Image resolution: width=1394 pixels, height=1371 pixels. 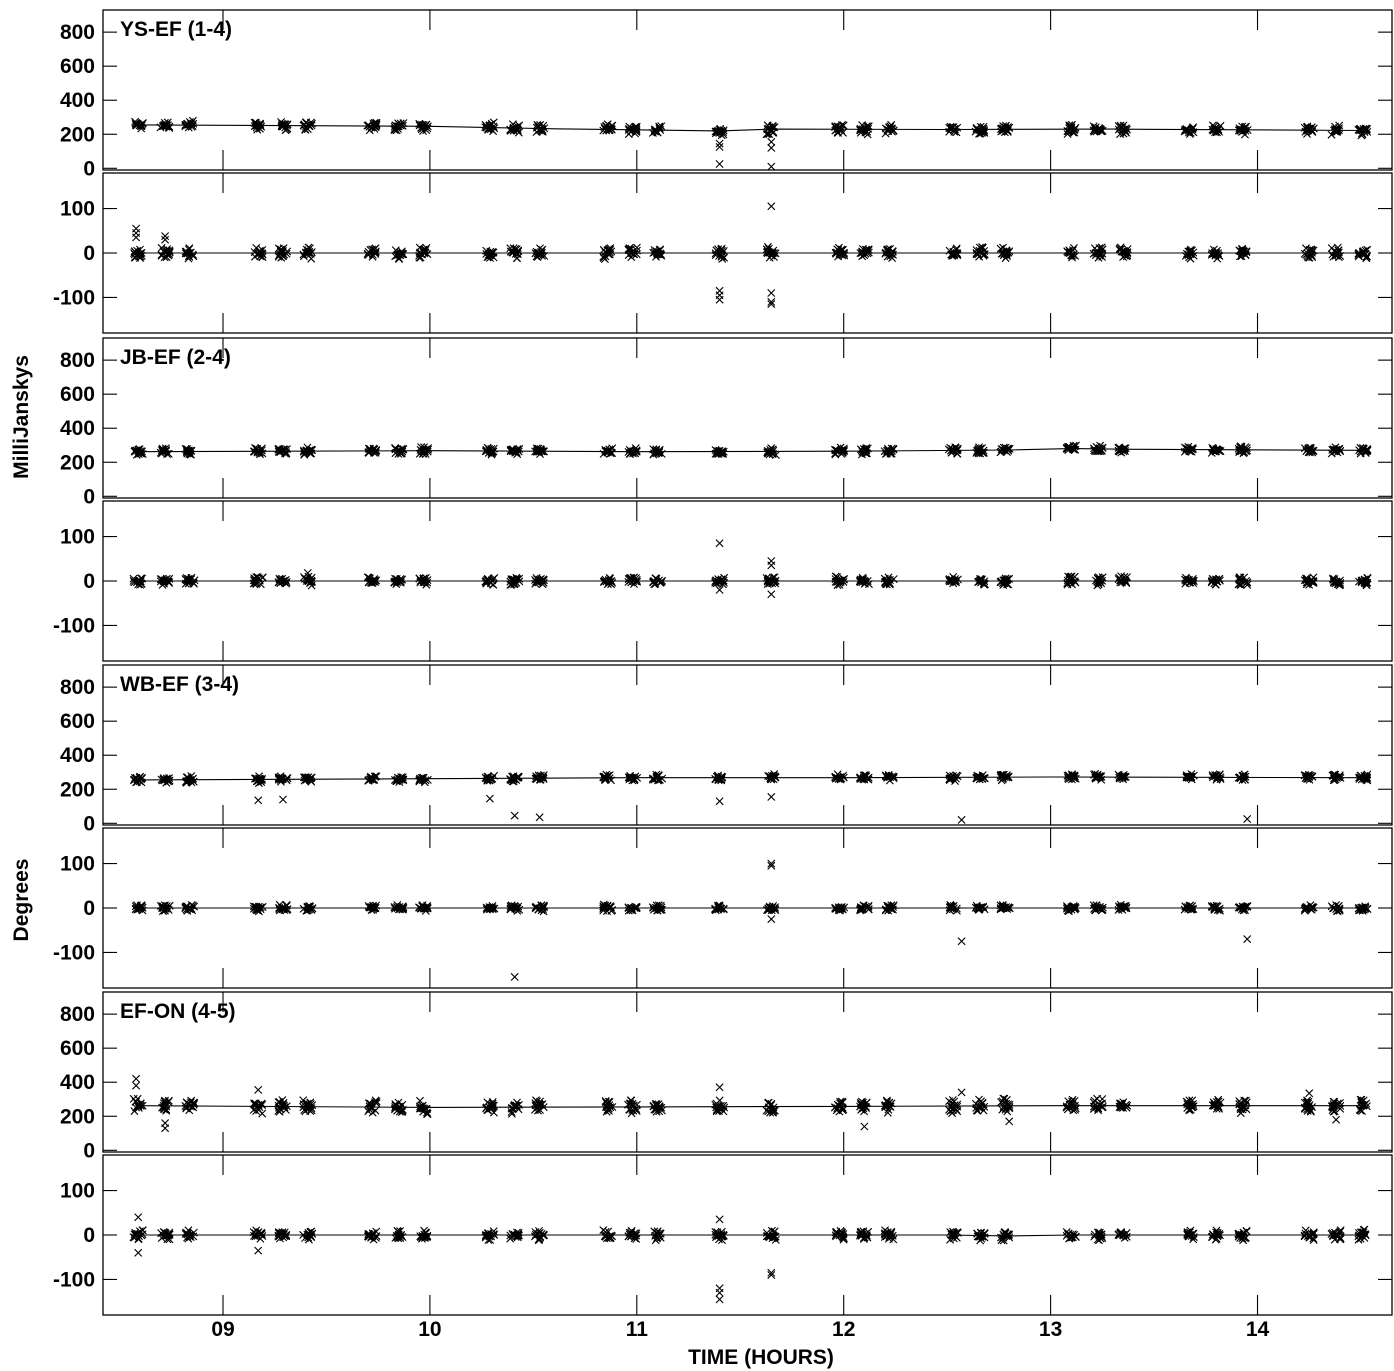 What do you see at coordinates (726, 749) in the screenshot?
I see `amp-panel-2: 0 200 400 600 800 WB-EF (3-4)` at bounding box center [726, 749].